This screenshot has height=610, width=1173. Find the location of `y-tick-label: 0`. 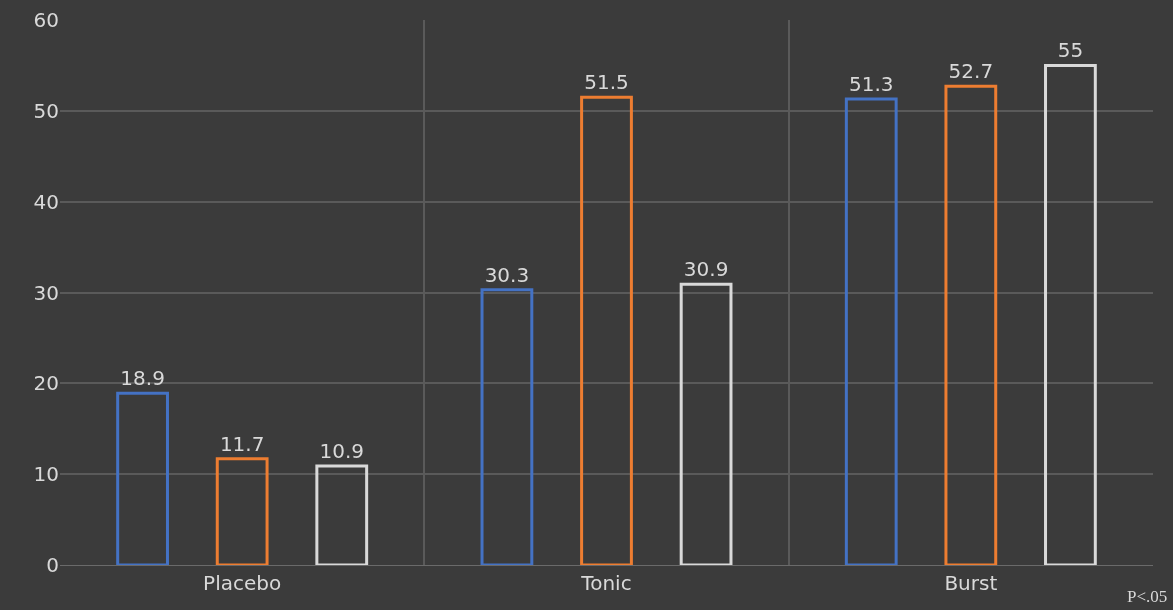

y-tick-label: 0 is located at coordinates (52, 565).